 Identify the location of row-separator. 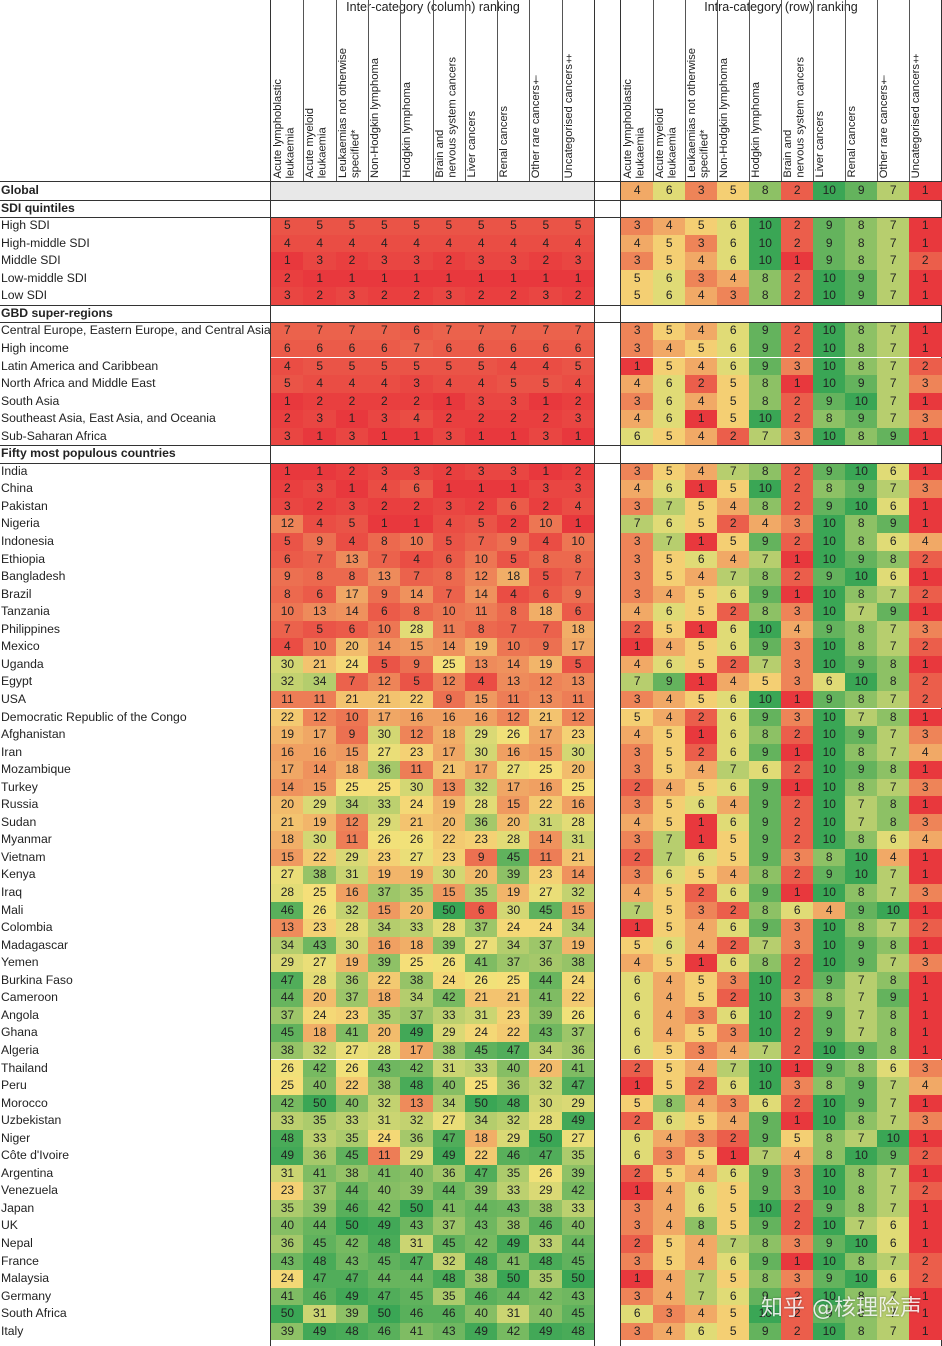
(471, 463).